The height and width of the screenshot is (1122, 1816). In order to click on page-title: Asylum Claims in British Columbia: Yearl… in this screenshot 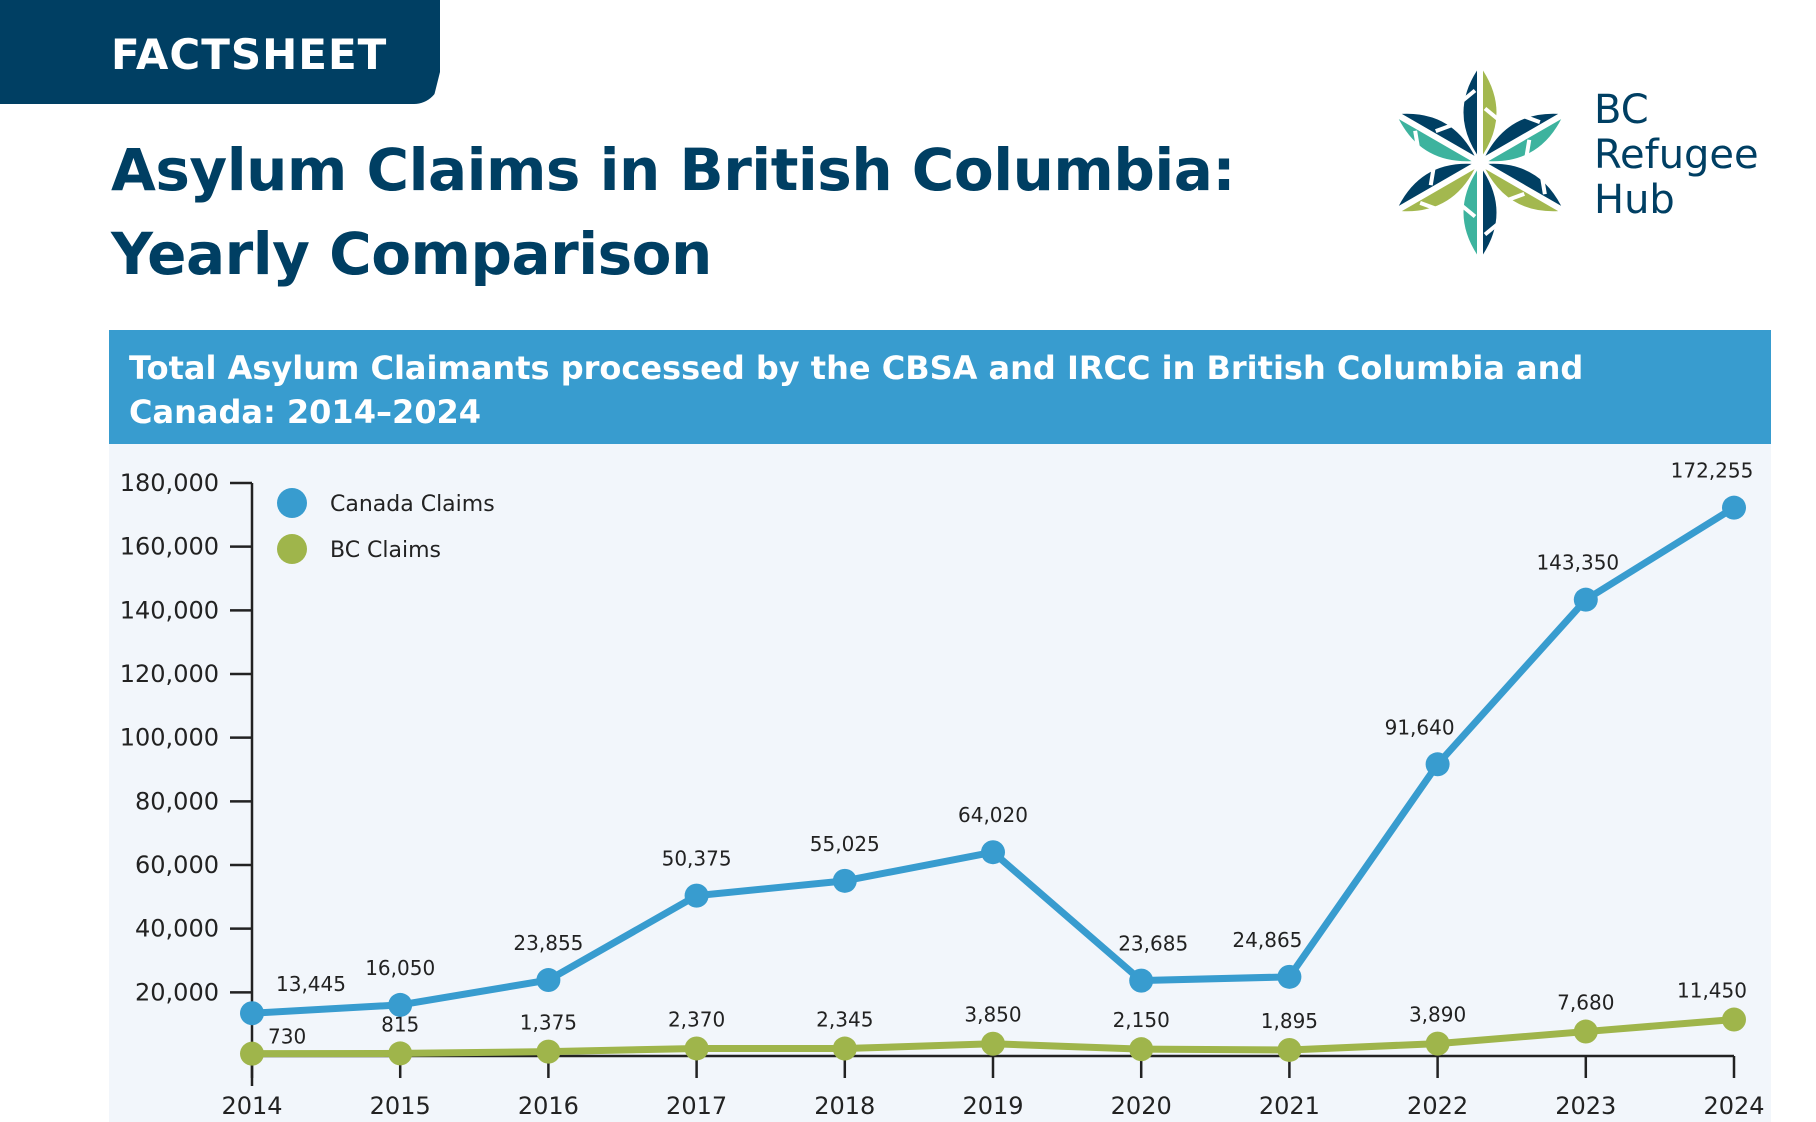, I will do `click(673, 212)`.